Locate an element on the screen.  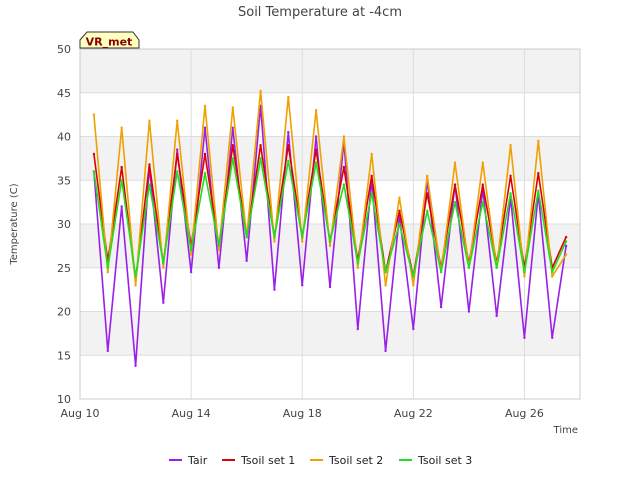
x-tick-label: Aug 18 is located at coordinates (302, 413).